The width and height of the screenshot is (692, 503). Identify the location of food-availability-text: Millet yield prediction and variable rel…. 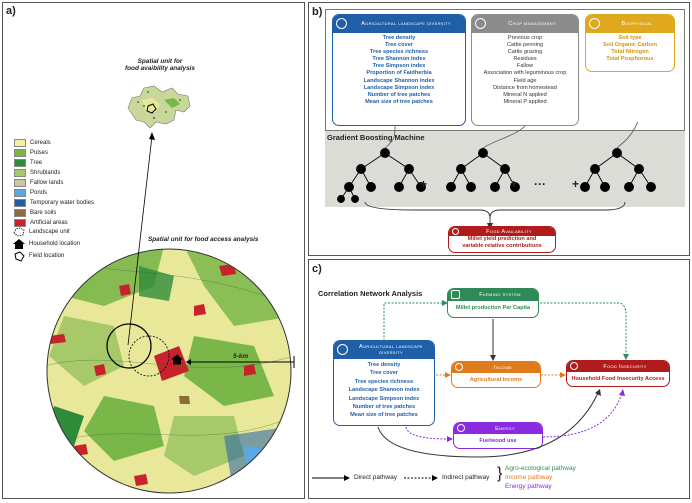
(502, 242).